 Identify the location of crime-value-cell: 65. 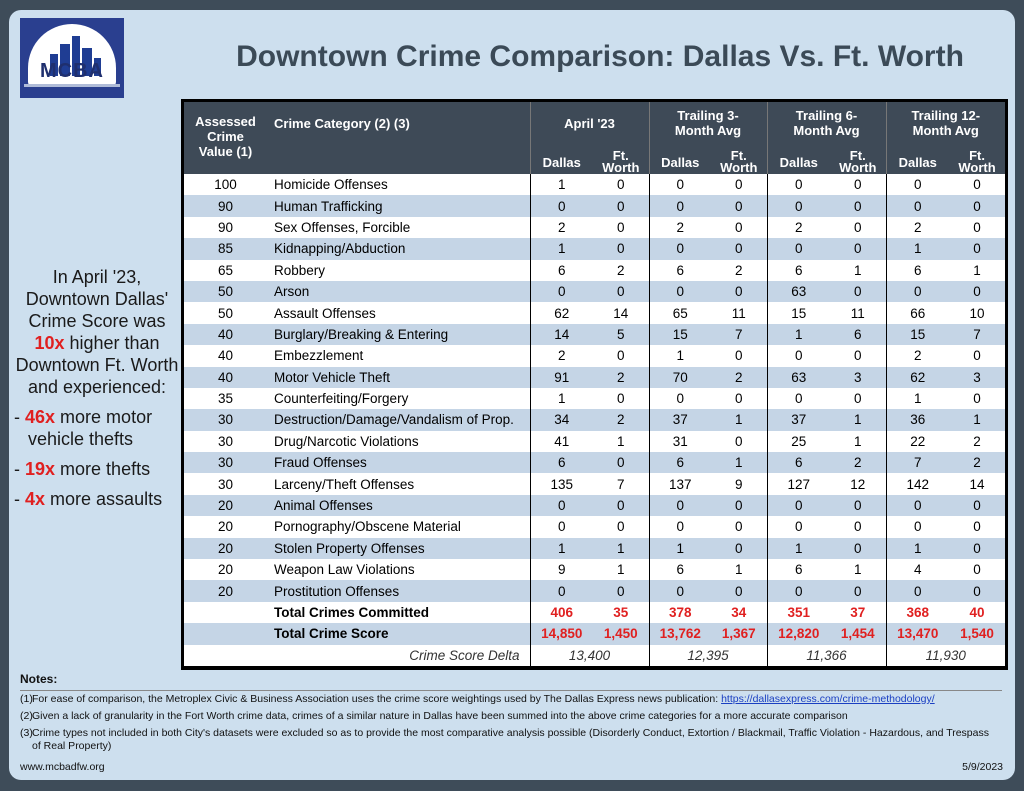
(225, 270).